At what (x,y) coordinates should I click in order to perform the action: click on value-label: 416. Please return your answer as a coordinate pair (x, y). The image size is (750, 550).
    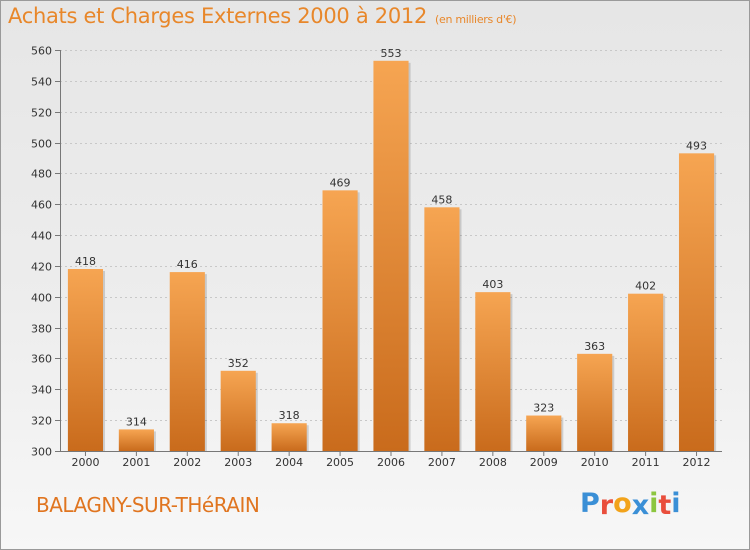
    Looking at the image, I should click on (187, 264).